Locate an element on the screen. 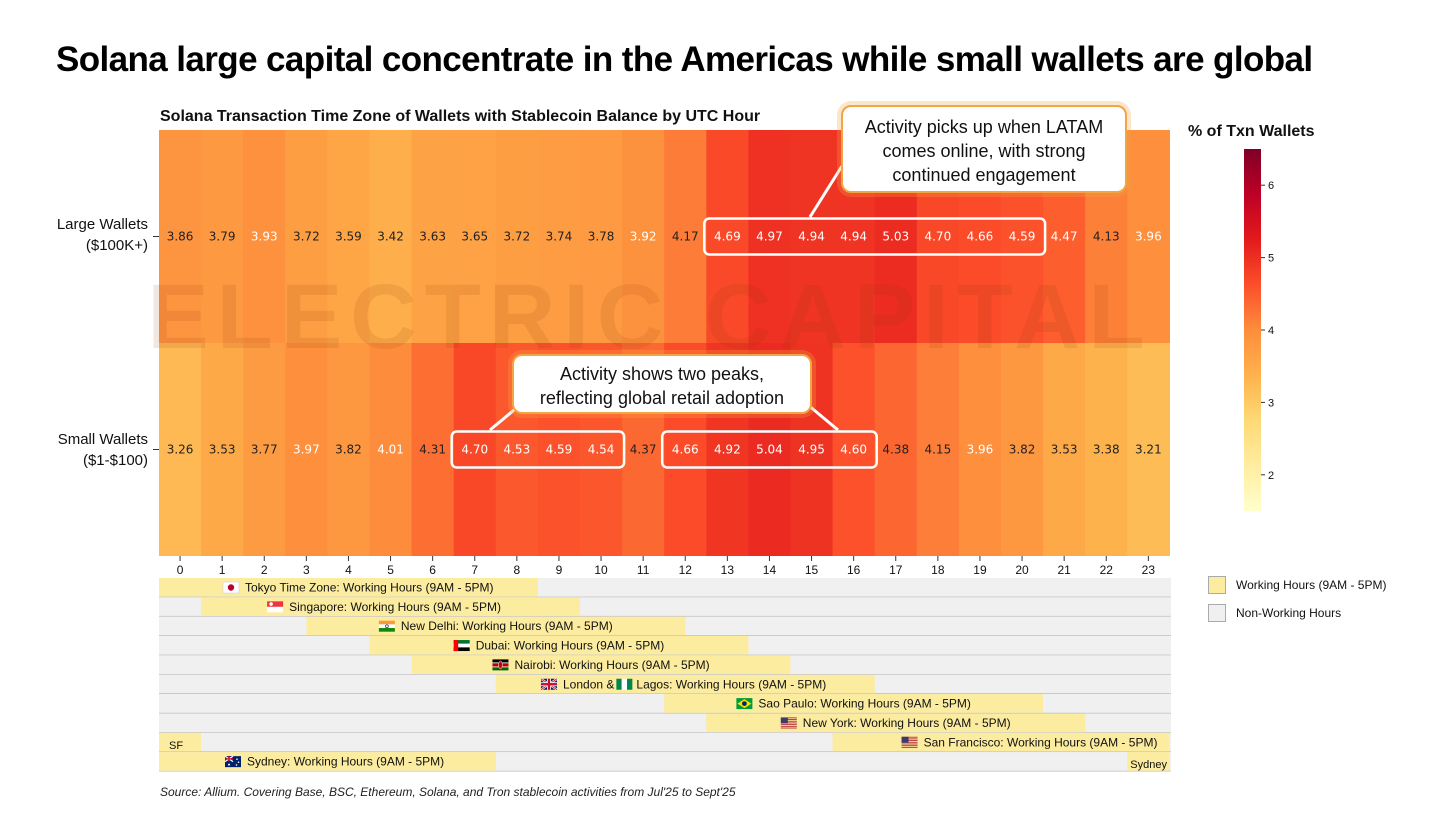  timezone-label: Lagos: Working Hours (9AM - 5PM) is located at coordinates (731, 684).